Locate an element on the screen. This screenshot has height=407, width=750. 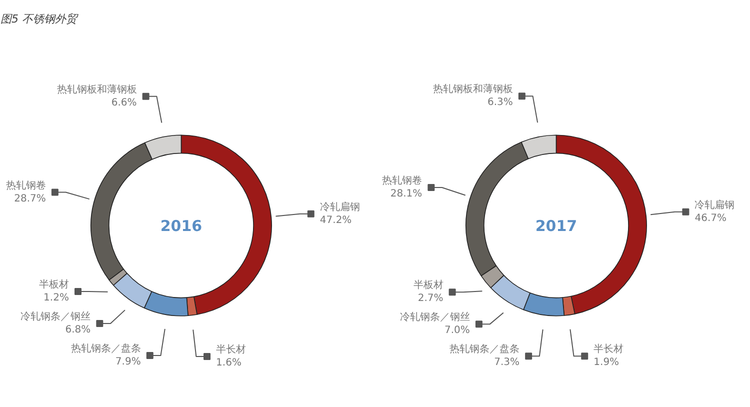
text: 2017 is located at coordinates (556, 226).